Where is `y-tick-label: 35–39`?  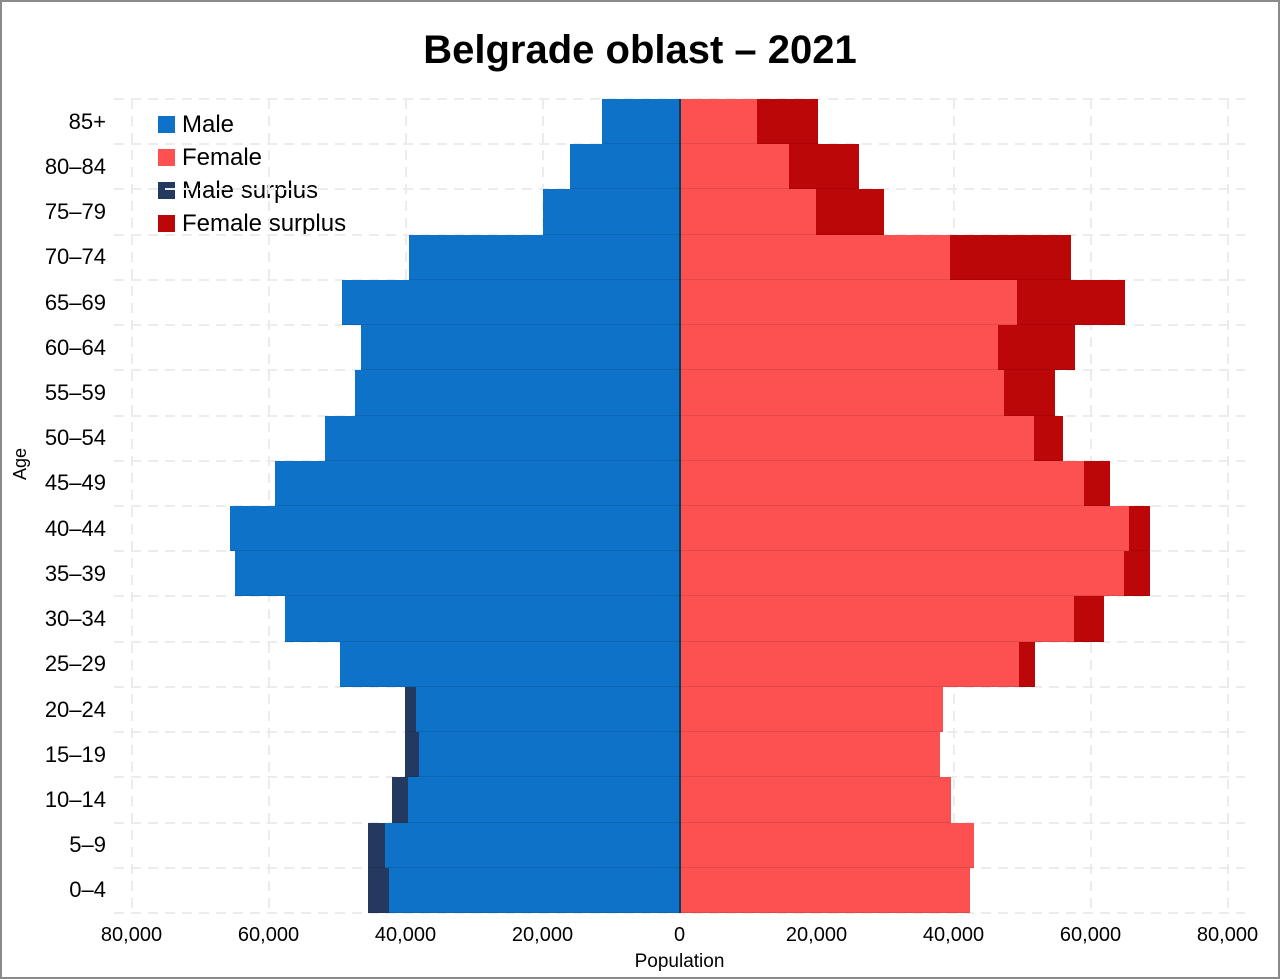
y-tick-label: 35–39 is located at coordinates (75, 573).